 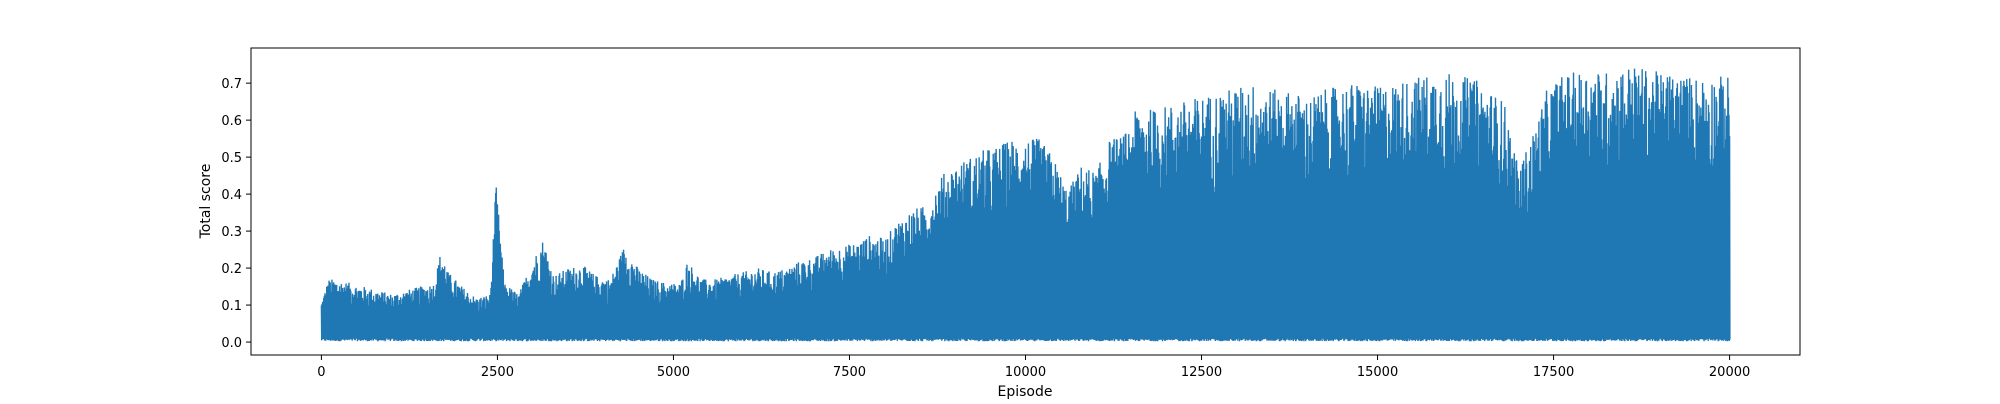 I want to click on x-tick-label: 2500, so click(x=497, y=372).